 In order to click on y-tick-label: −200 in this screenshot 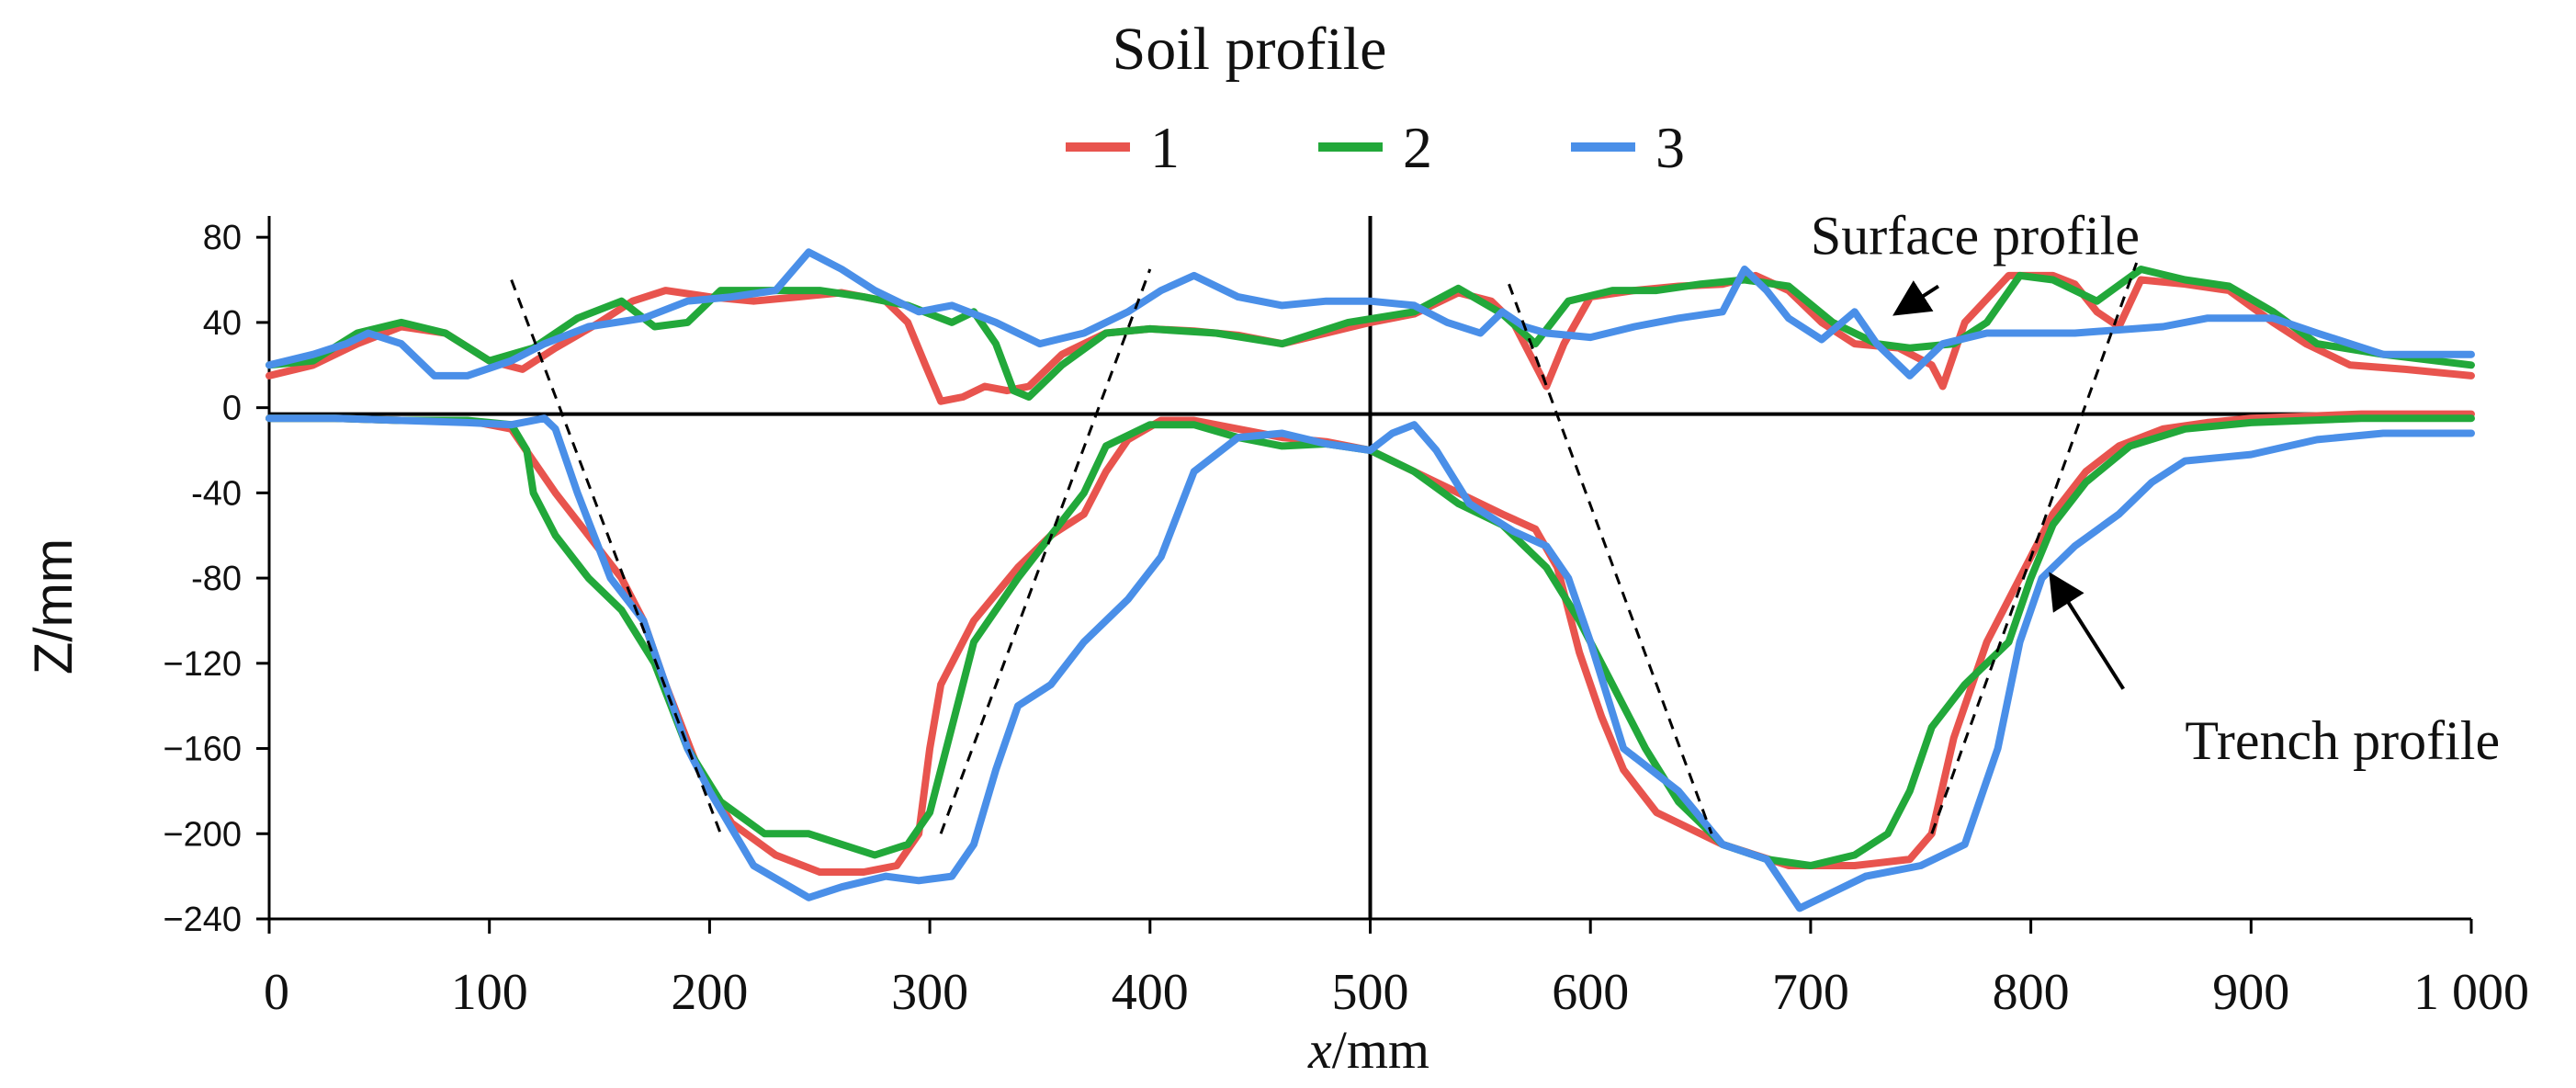, I will do `click(202, 834)`.